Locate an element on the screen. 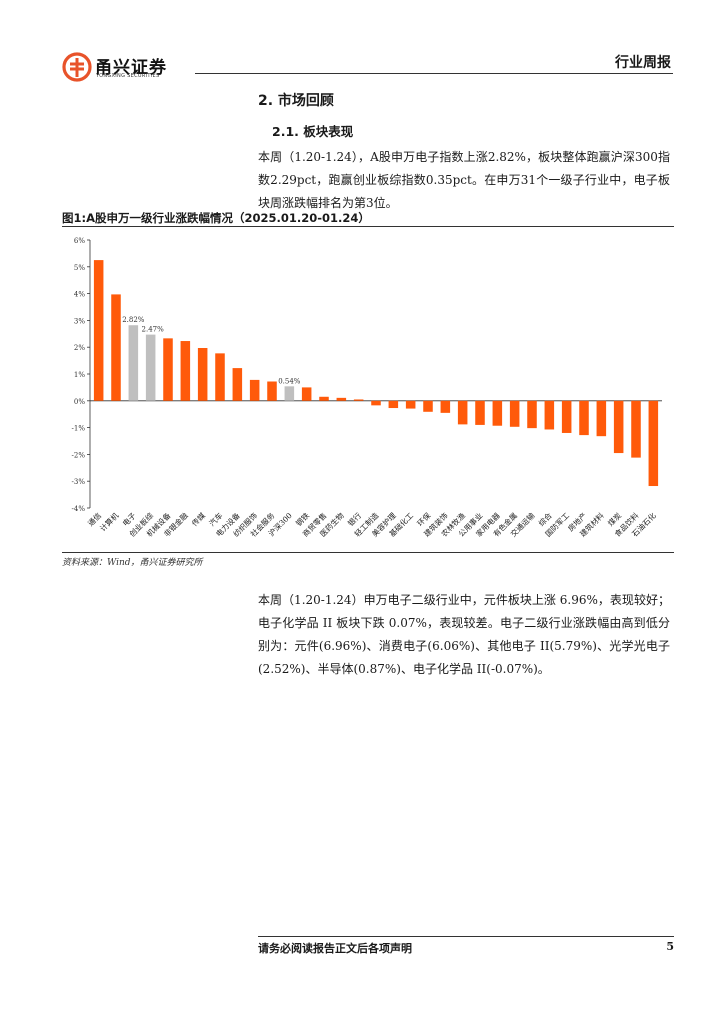  bar-农林牧渔 is located at coordinates (462, 412).